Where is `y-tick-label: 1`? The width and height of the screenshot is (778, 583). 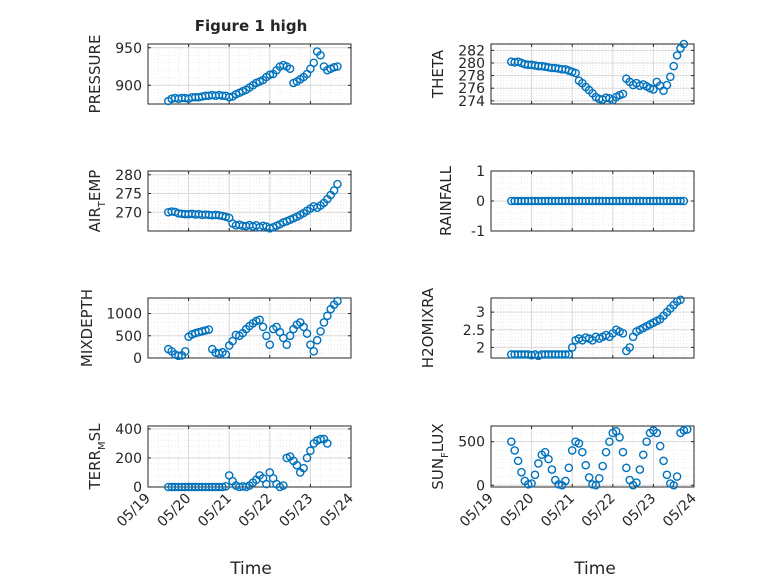 y-tick-label: 1 is located at coordinates (480, 172).